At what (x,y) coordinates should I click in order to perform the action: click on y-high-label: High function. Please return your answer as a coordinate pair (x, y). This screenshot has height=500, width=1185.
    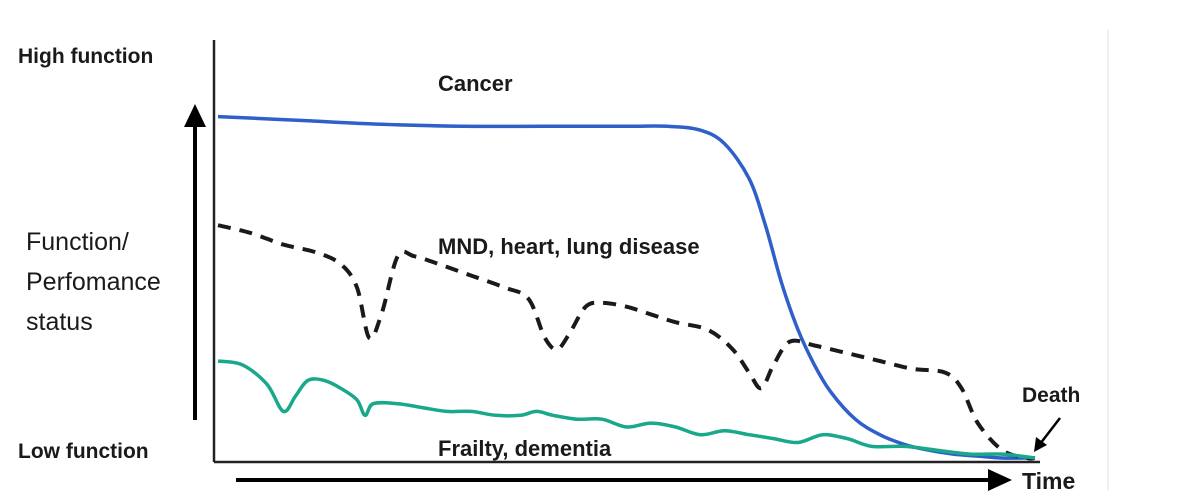
    Looking at the image, I should click on (85, 56).